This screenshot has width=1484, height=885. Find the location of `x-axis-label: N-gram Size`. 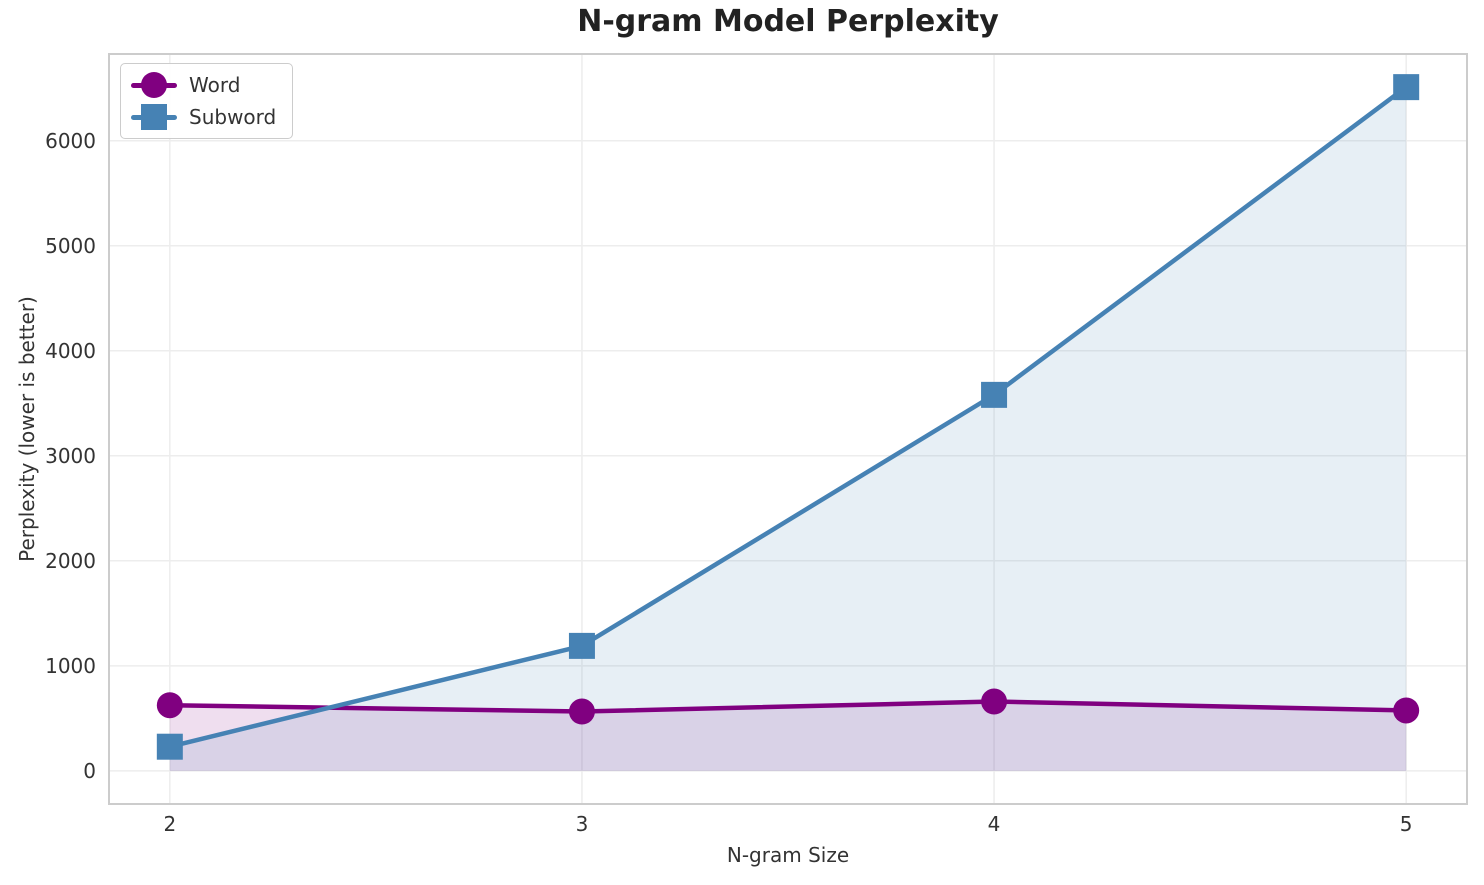

x-axis-label: N-gram Size is located at coordinates (788, 855).